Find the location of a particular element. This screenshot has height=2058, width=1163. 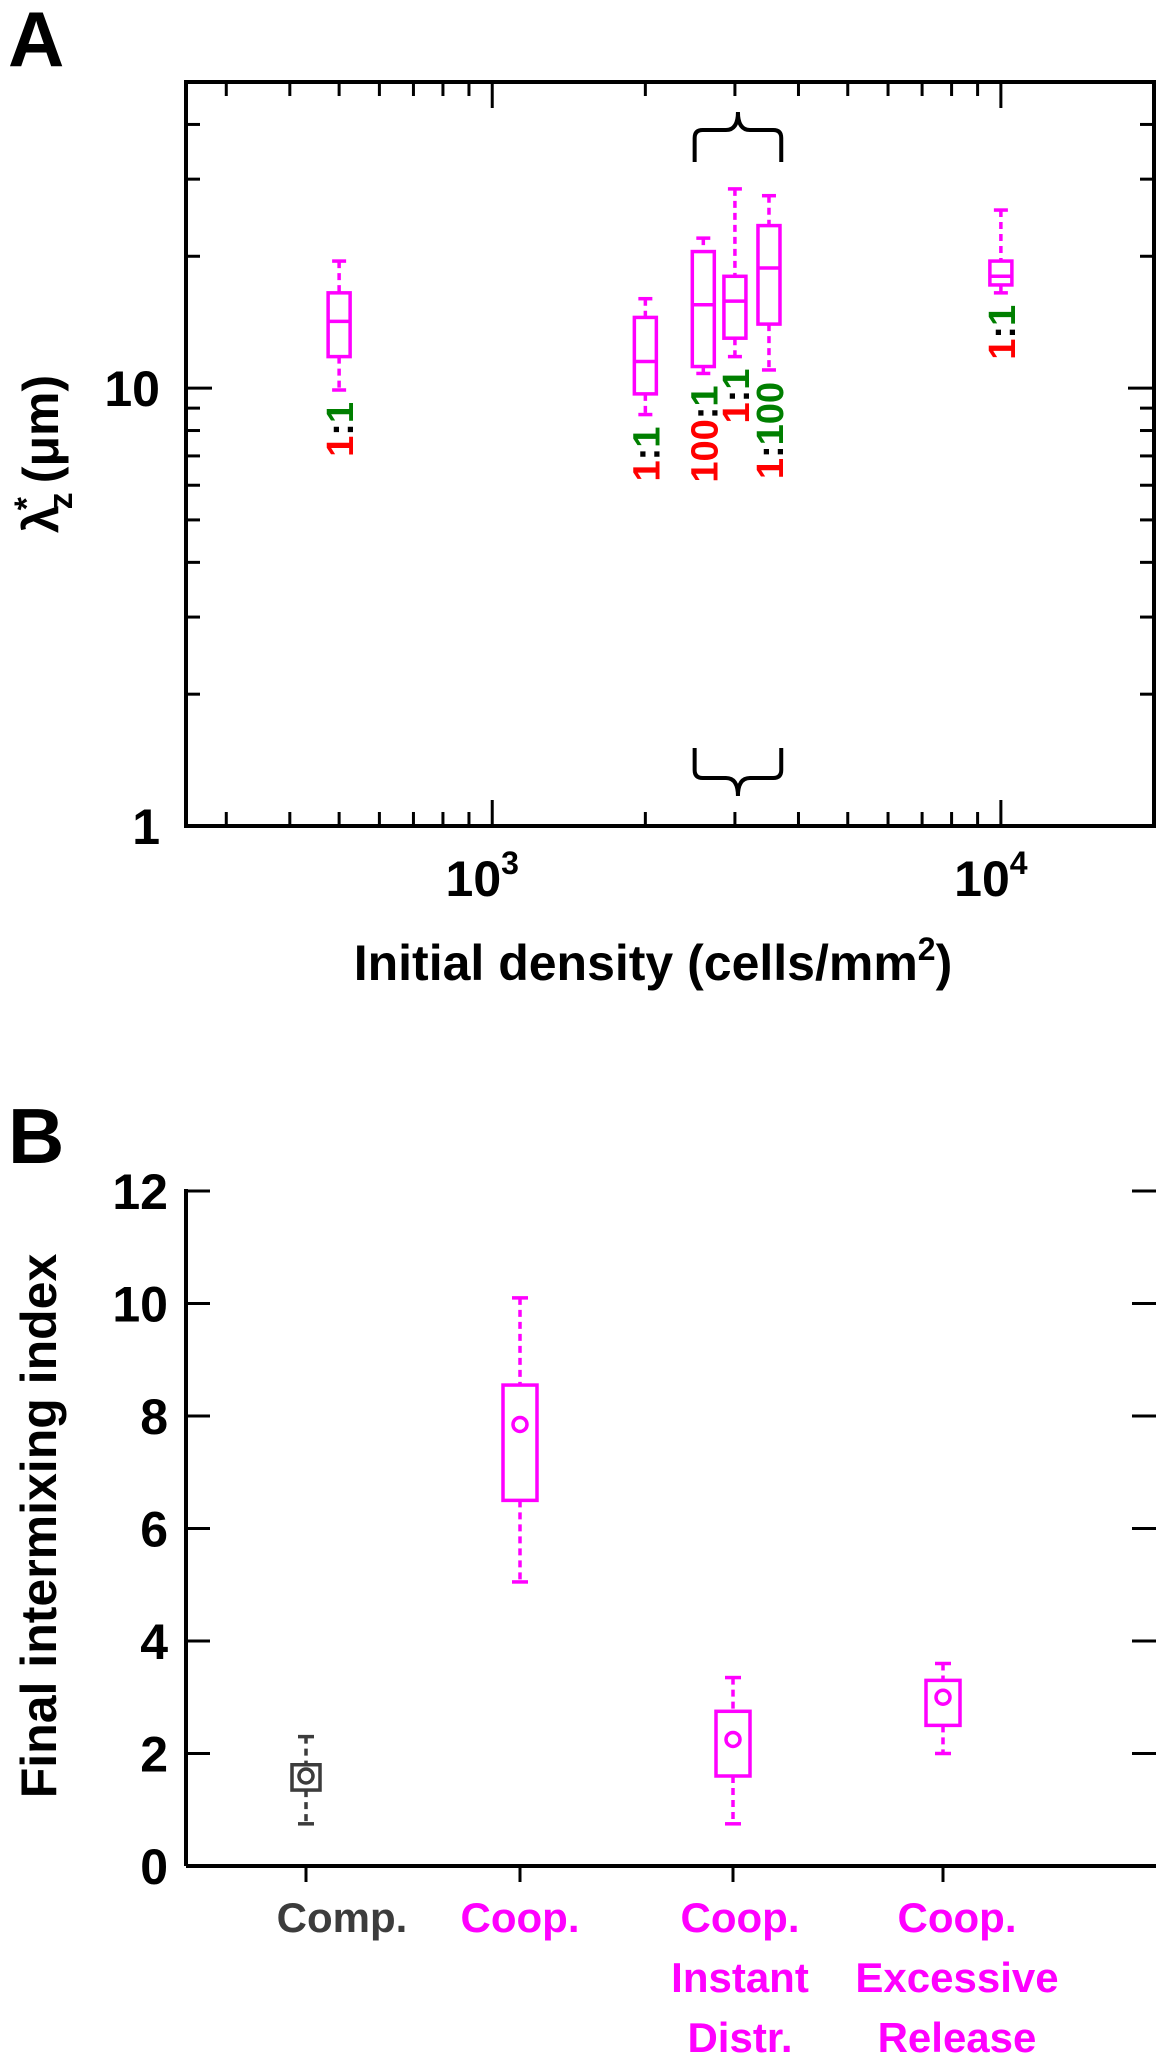

y-tick-label: 2 is located at coordinates (154, 1755).